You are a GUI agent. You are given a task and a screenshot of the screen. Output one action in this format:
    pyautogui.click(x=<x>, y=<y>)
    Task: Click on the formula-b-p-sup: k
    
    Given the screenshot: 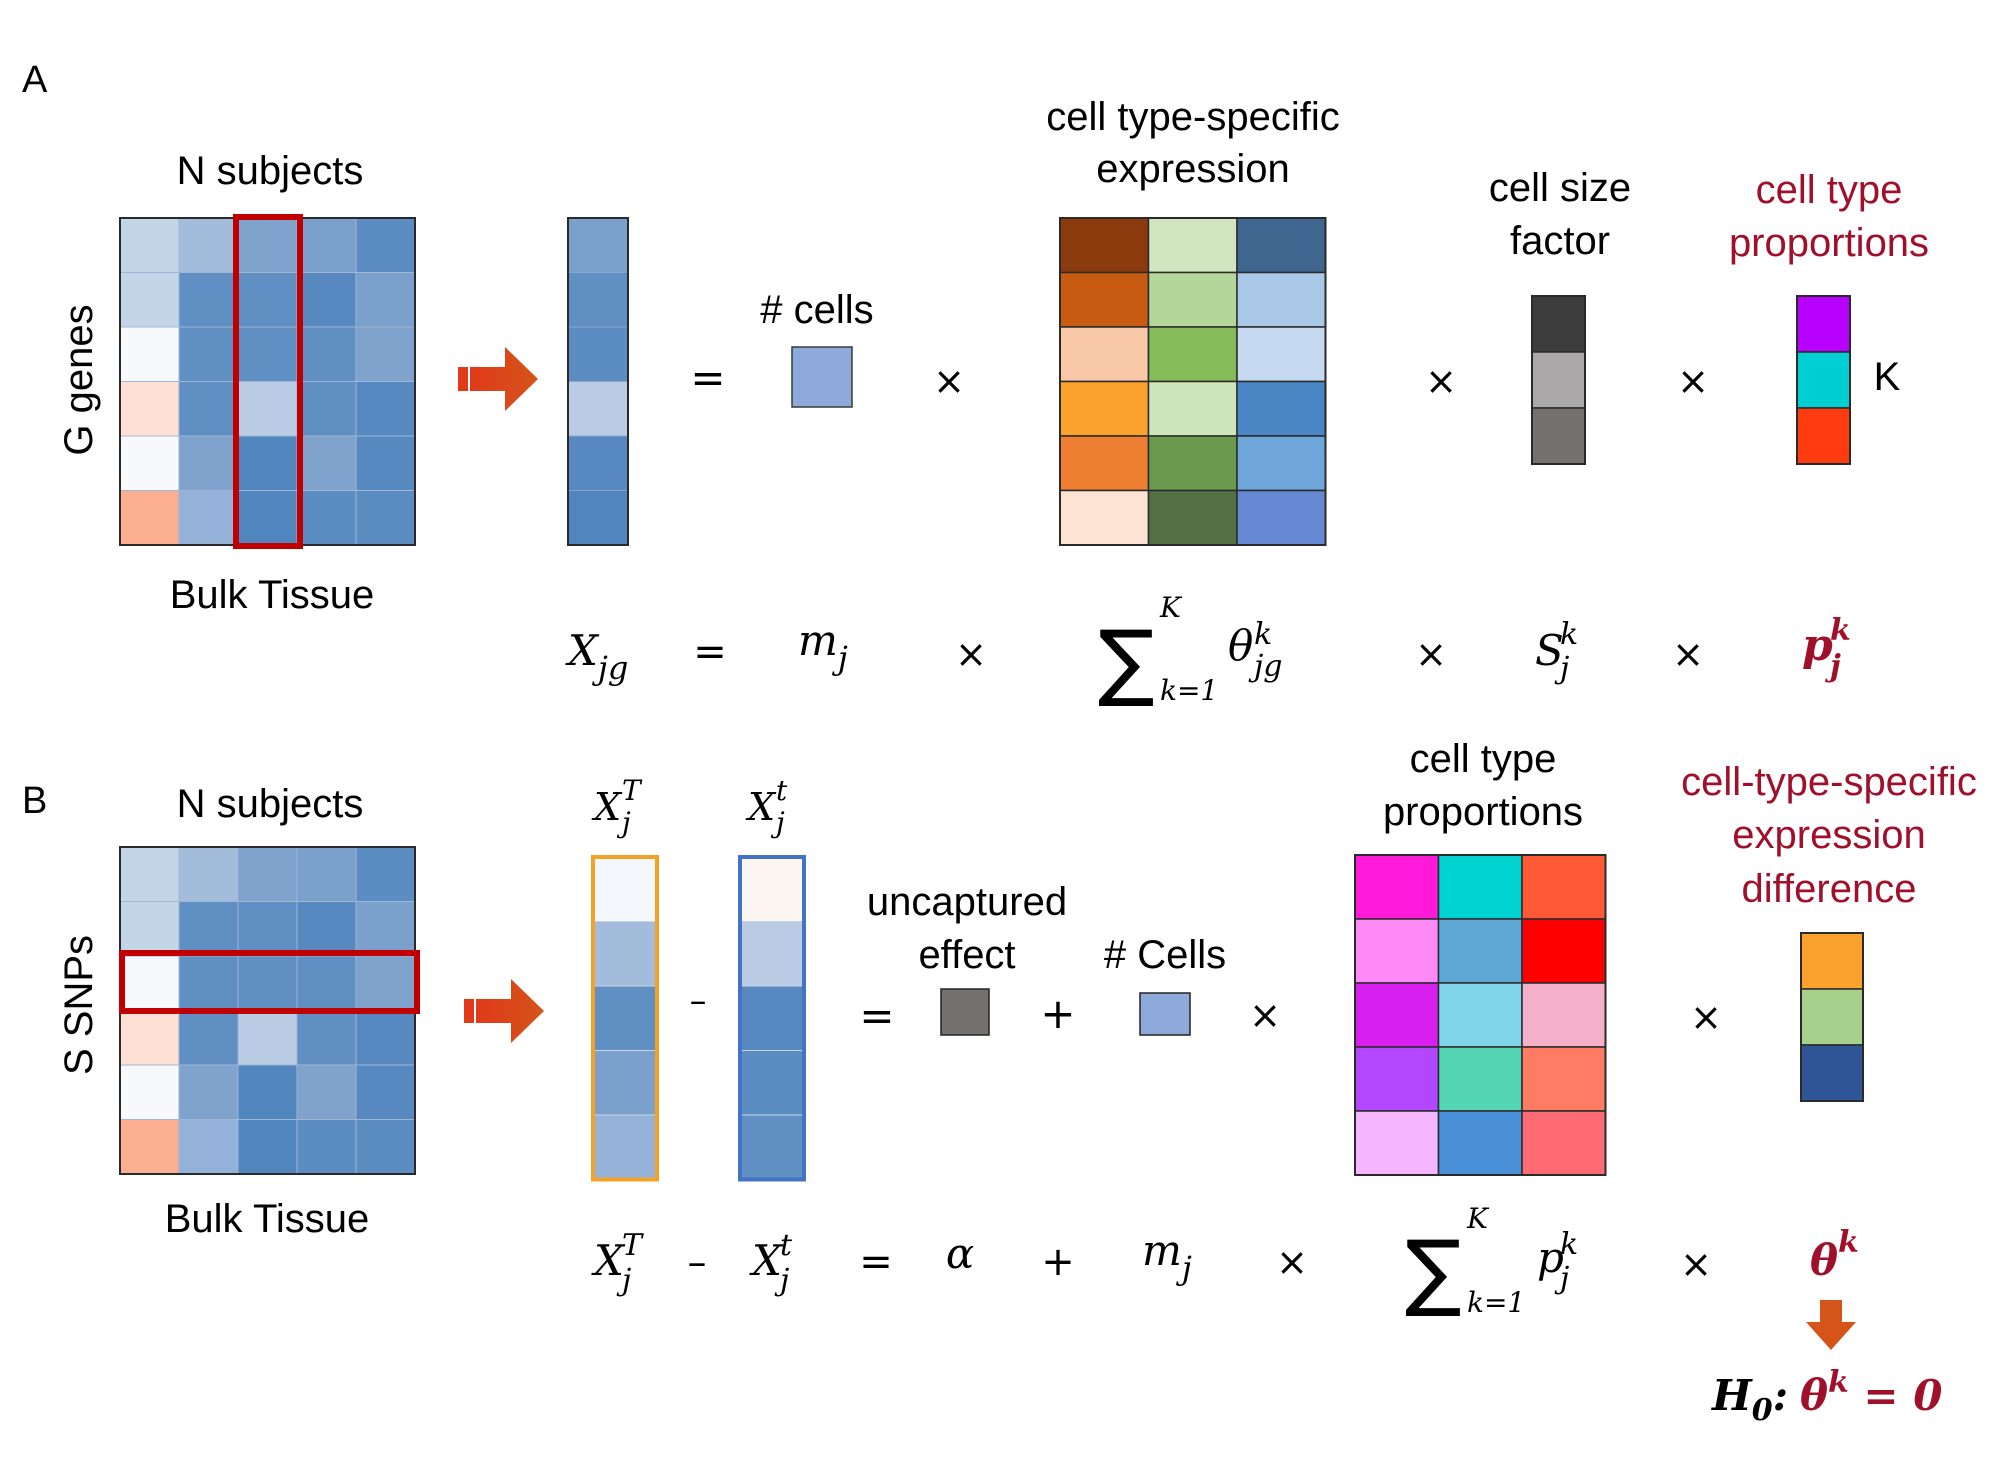 What is the action you would take?
    pyautogui.click(x=1569, y=1244)
    